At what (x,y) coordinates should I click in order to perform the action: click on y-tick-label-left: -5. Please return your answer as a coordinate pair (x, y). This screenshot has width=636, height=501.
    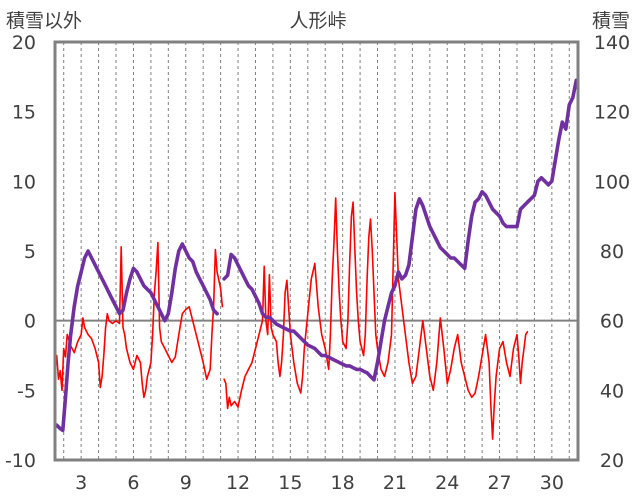
    Looking at the image, I should click on (26, 391).